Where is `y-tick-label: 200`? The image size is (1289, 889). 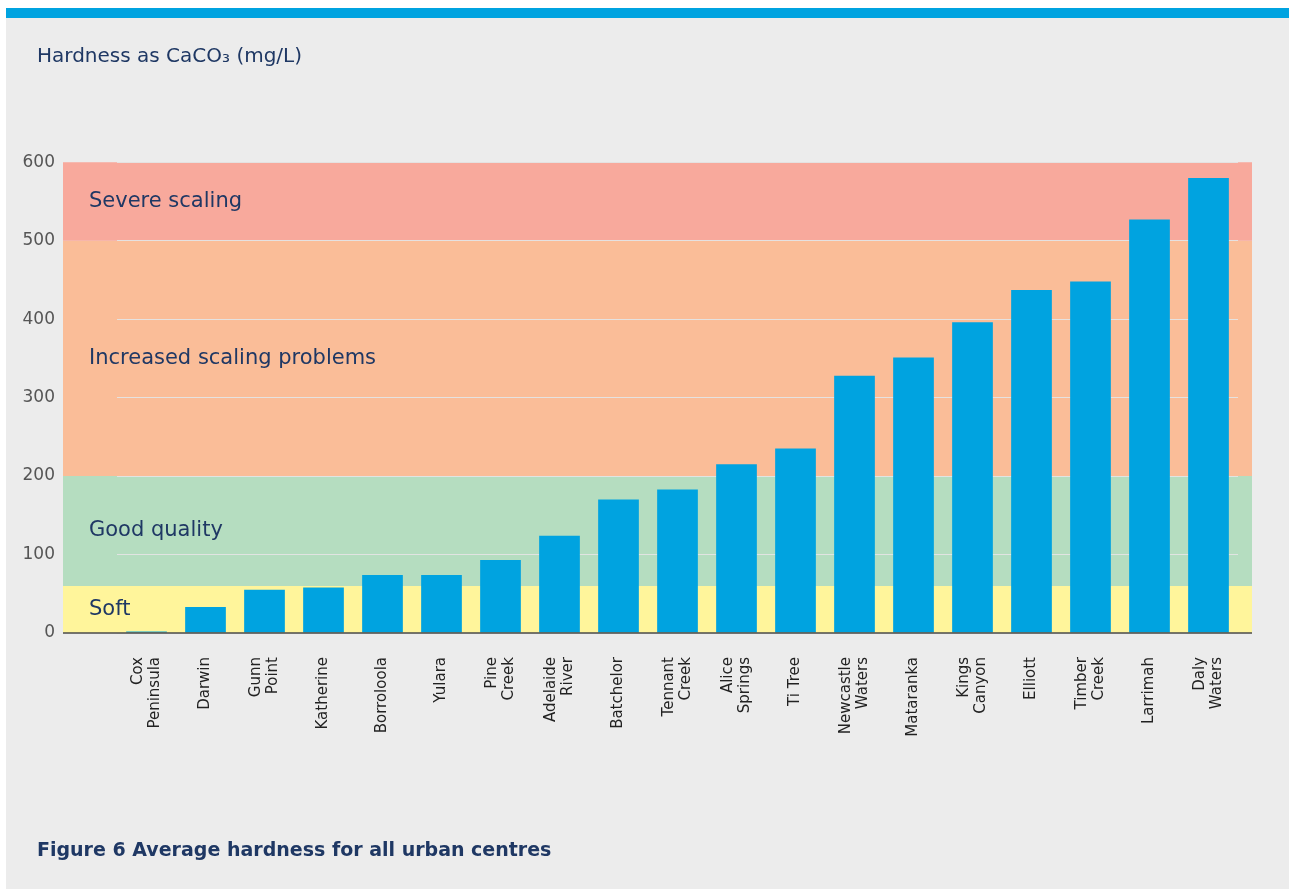 y-tick-label: 200 is located at coordinates (38, 474).